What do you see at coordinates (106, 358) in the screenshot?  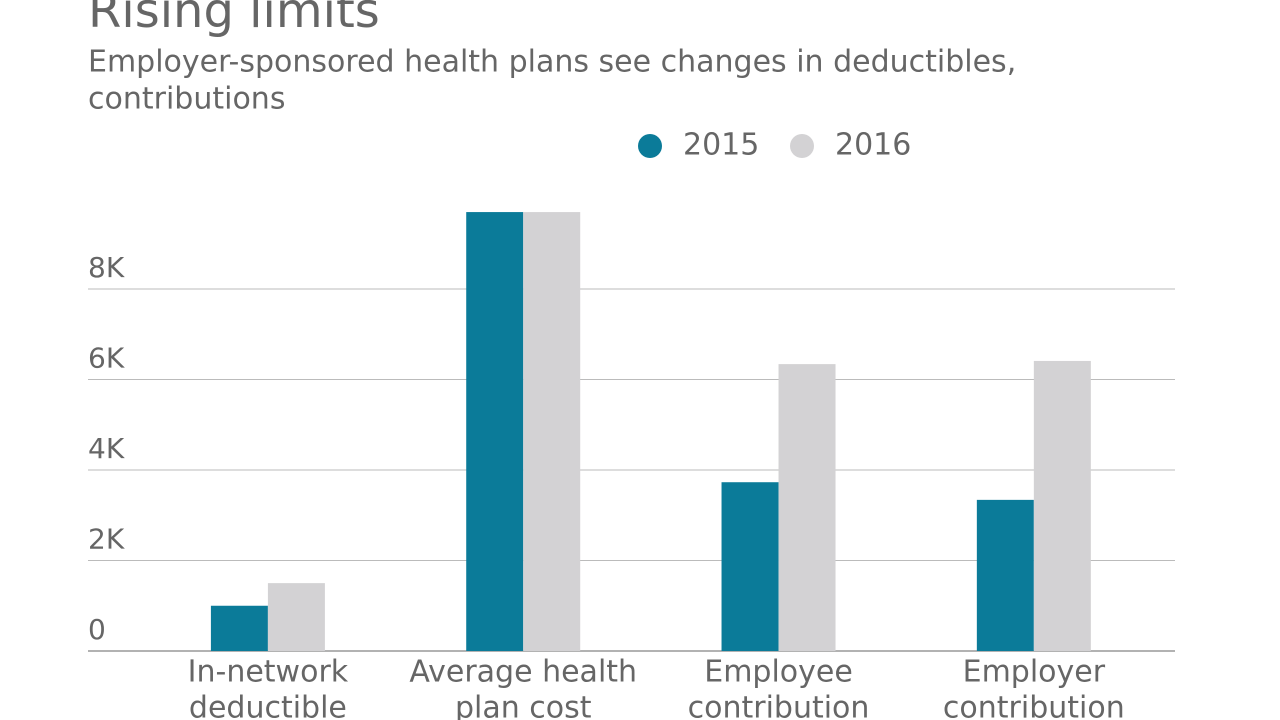 I see `y-tick-label: 6K` at bounding box center [106, 358].